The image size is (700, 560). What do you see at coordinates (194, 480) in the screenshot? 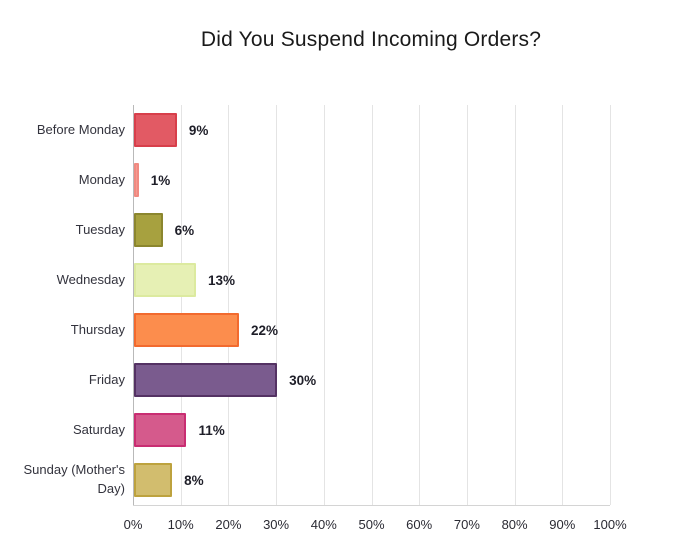
I see `value-label: 8%` at bounding box center [194, 480].